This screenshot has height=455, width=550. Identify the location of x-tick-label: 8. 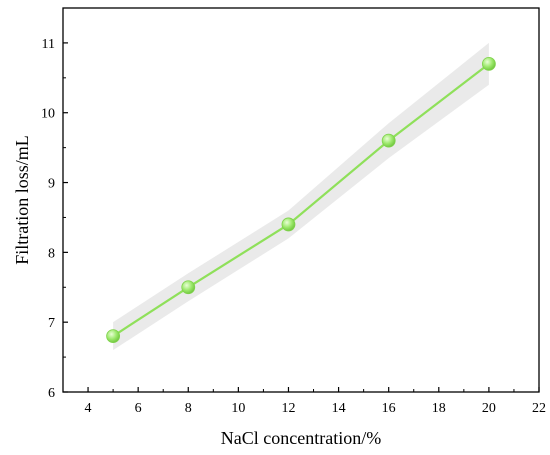
(188, 408).